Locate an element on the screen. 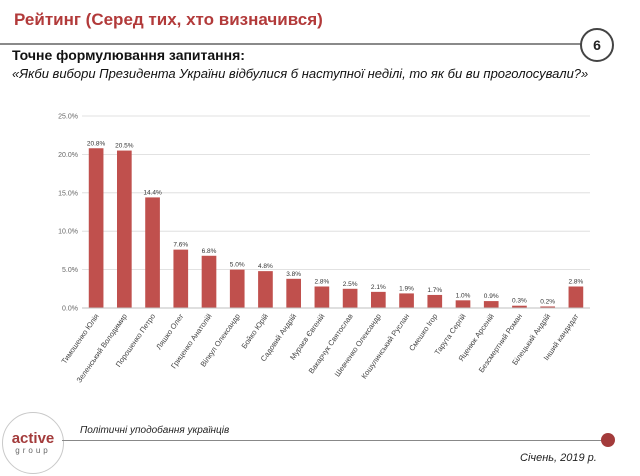 This screenshot has height=476, width=640. y-tick-label: 20.0% is located at coordinates (68, 155).